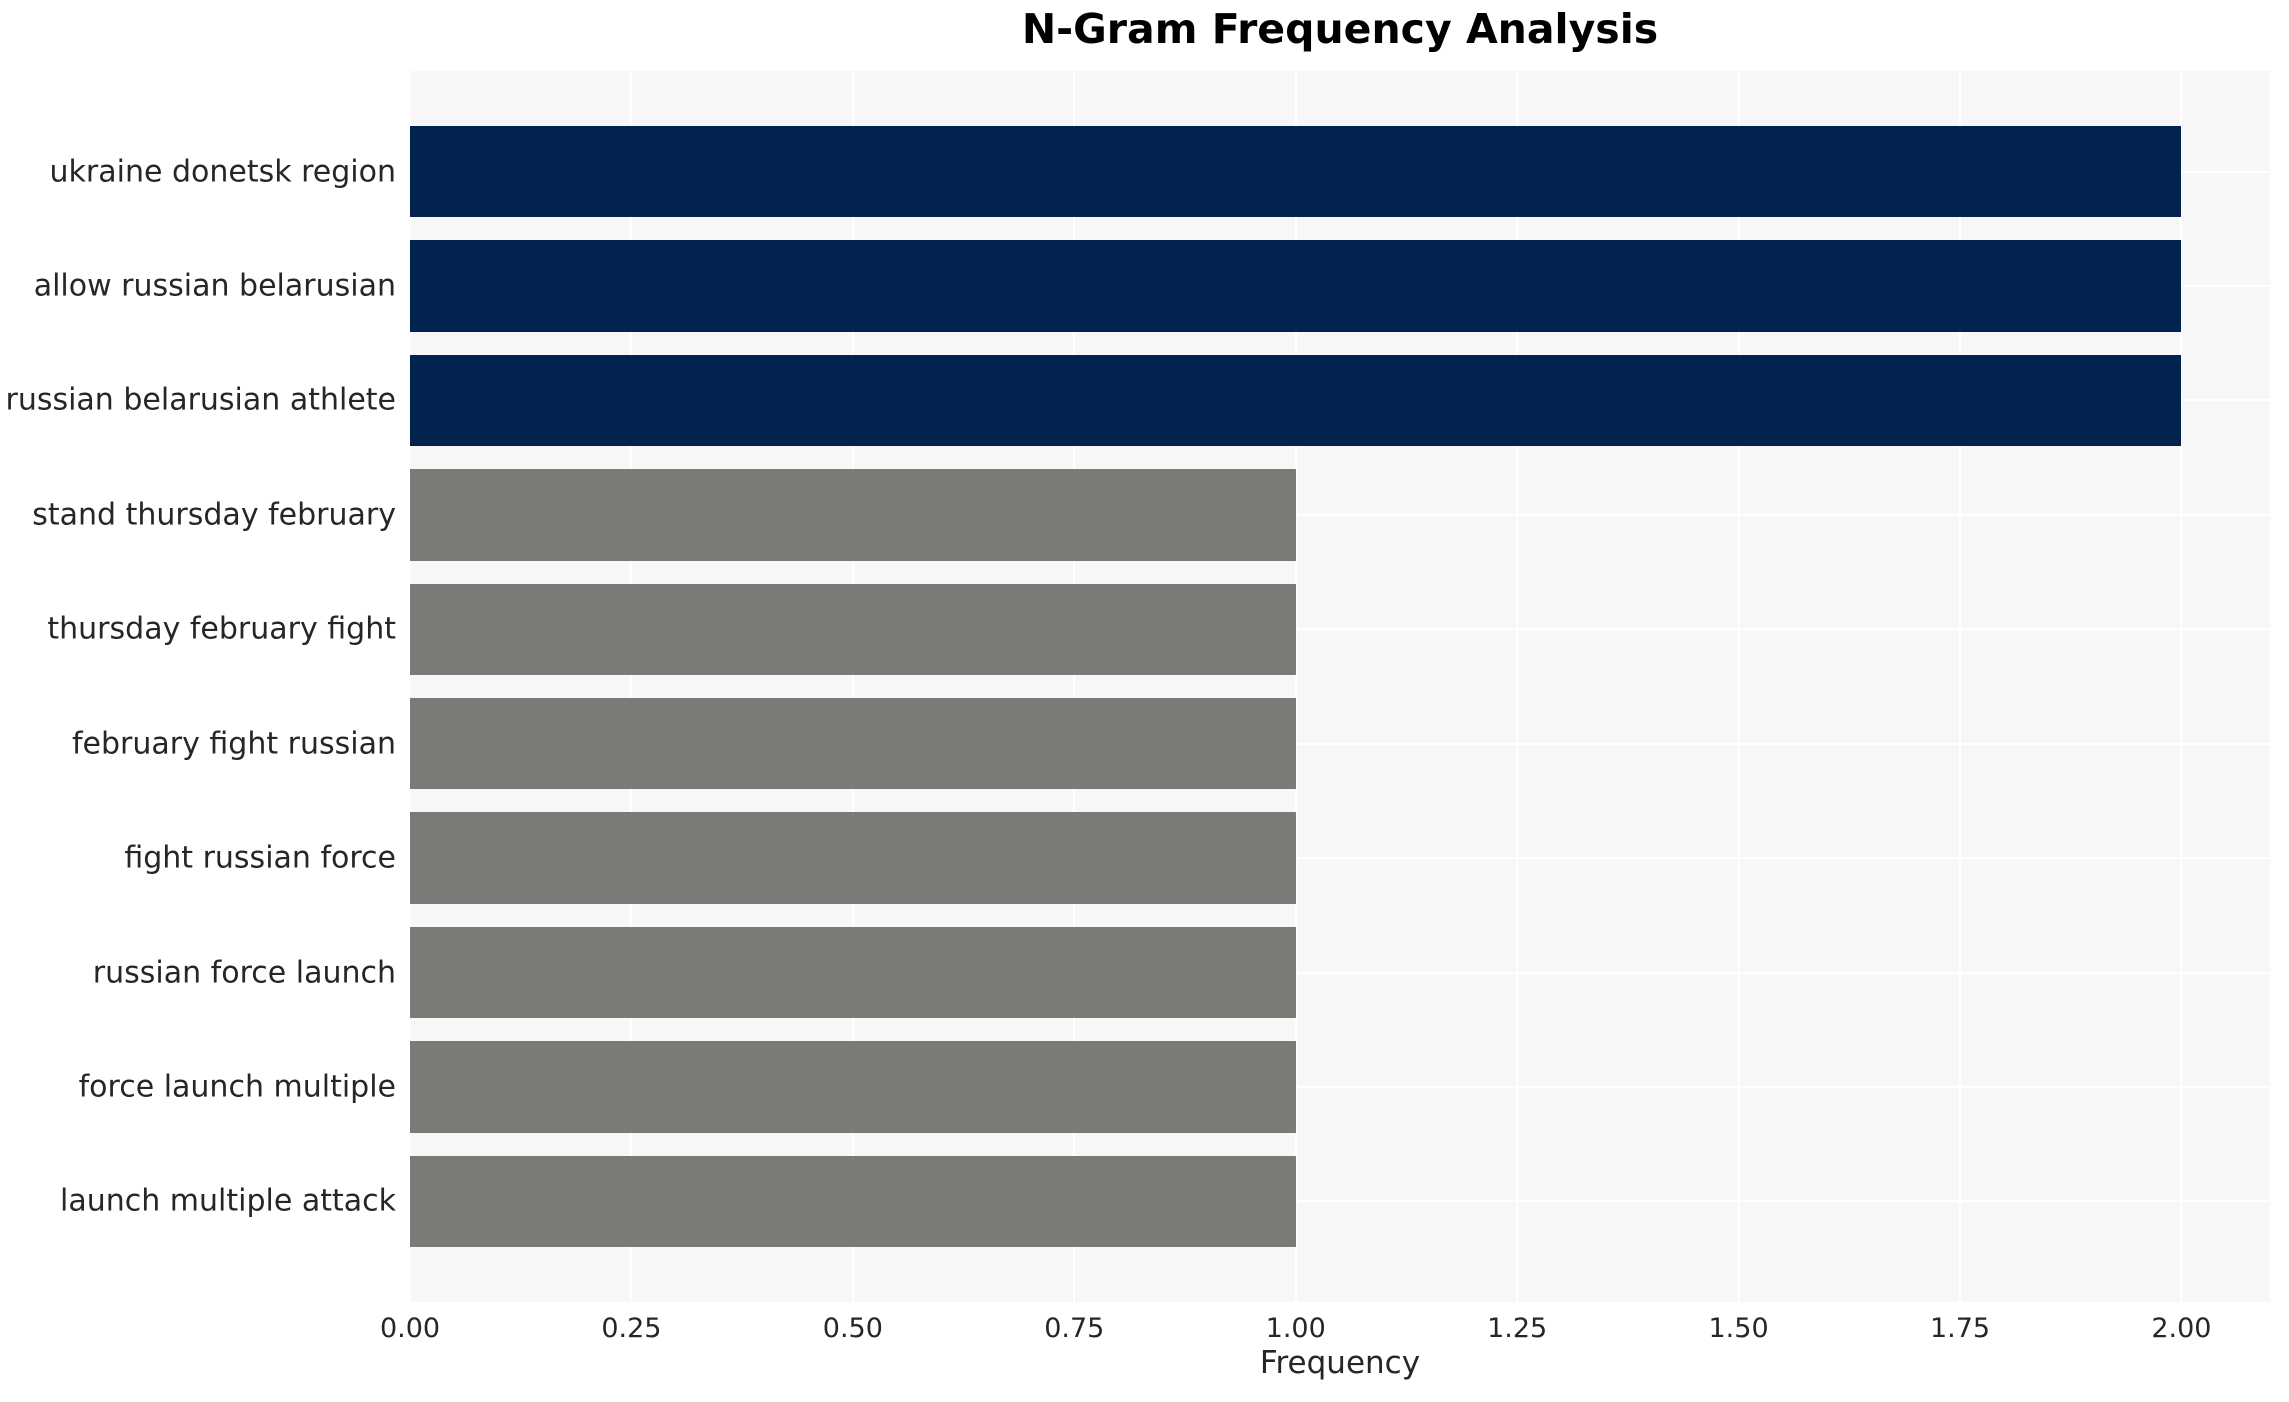 The image size is (2289, 1402). I want to click on x-tick-label: 0.75, so click(1074, 1328).